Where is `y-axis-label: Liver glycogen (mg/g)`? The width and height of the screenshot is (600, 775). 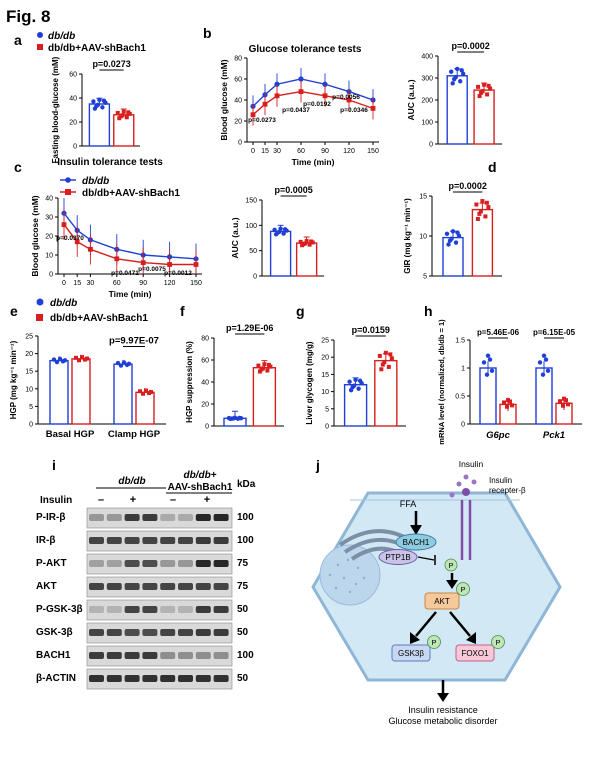 y-axis-label: Liver glycogen (mg/g) is located at coordinates (309, 382).